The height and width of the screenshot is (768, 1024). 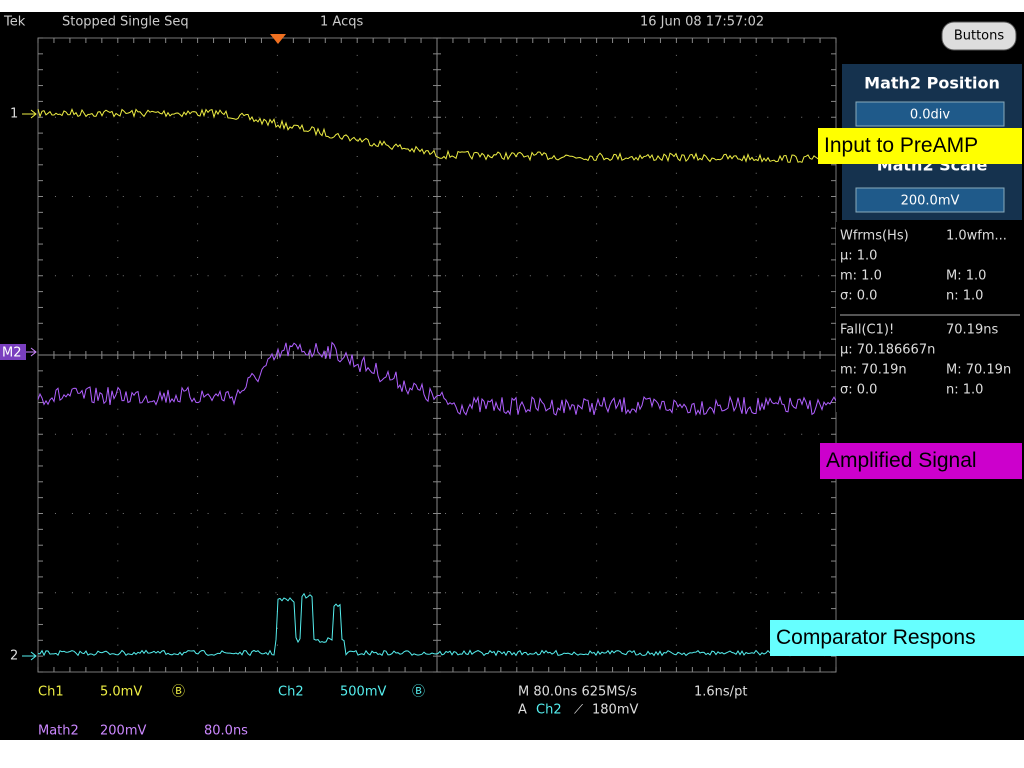 I want to click on buttons-label: Buttons, so click(x=979, y=36).